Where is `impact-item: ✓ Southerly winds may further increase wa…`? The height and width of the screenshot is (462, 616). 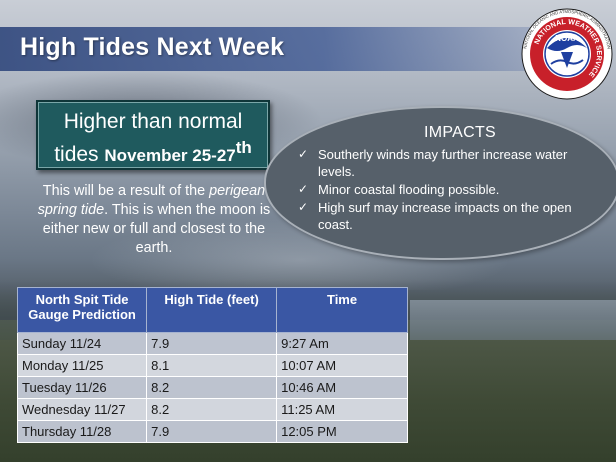 impact-item: ✓ Southerly winds may further increase wa… is located at coordinates (433, 163).